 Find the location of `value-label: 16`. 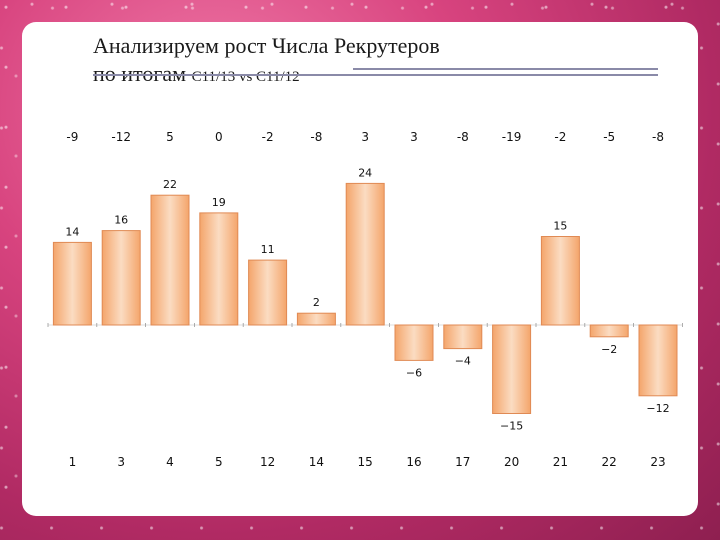

value-label: 16 is located at coordinates (121, 220).